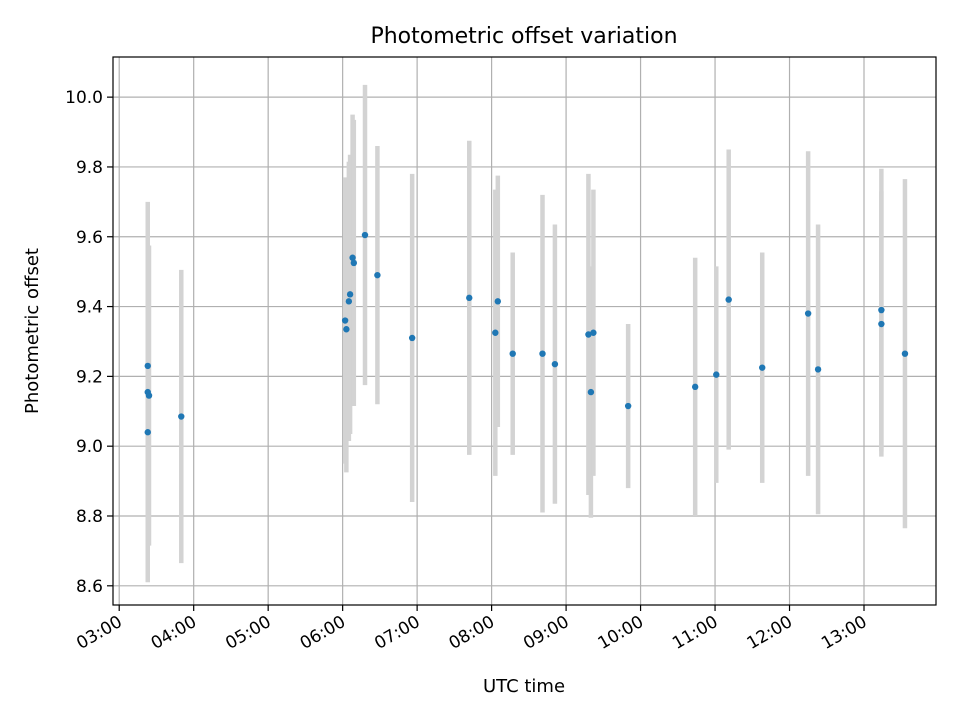 The width and height of the screenshot is (960, 720). I want to click on y-axis-ticks: 8.6 8.8 9.0 9.2 9.4 9.6 9.8 10.0, so click(89, 342).